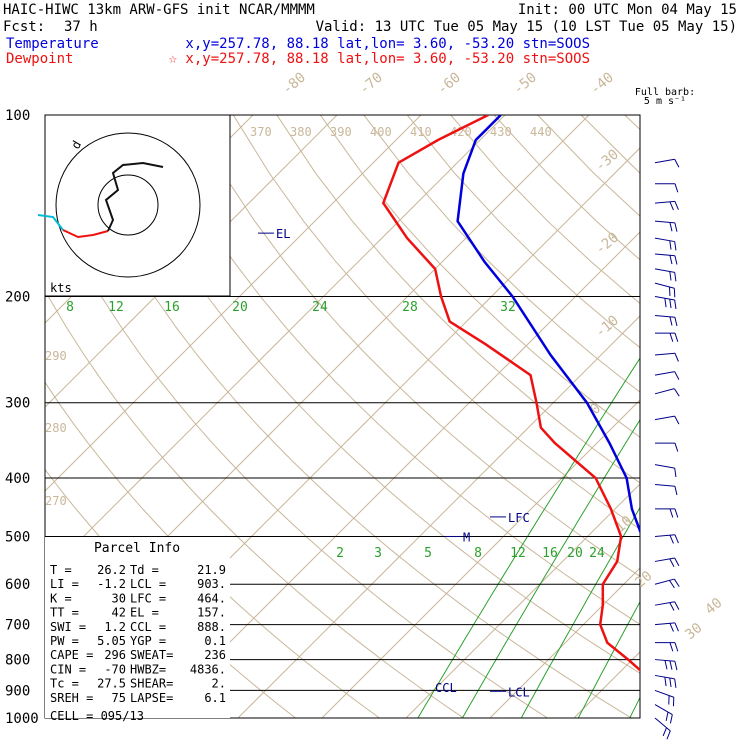  I want to click on wind-barbs: Full barb: 5 m s⁻¹, so click(665, 413).